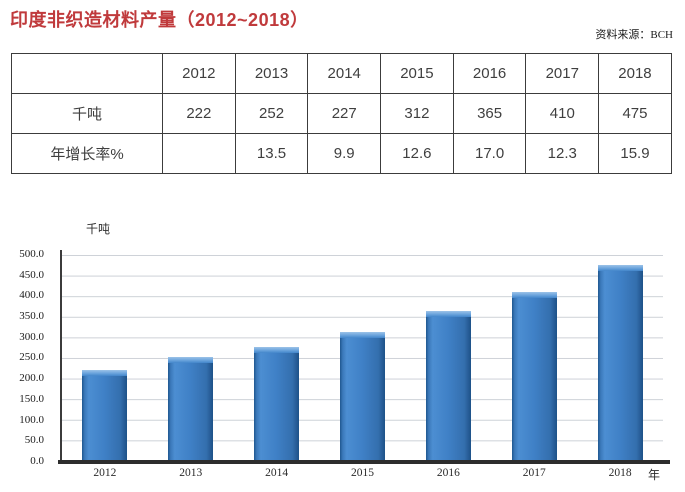  Describe the element at coordinates (489, 113) in the screenshot. I see `table-cell: 365` at that location.